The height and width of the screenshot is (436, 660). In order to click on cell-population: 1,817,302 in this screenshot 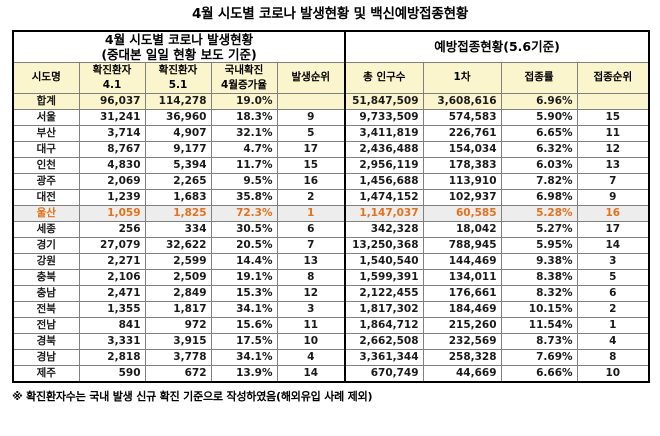, I will do `click(384, 309)`.